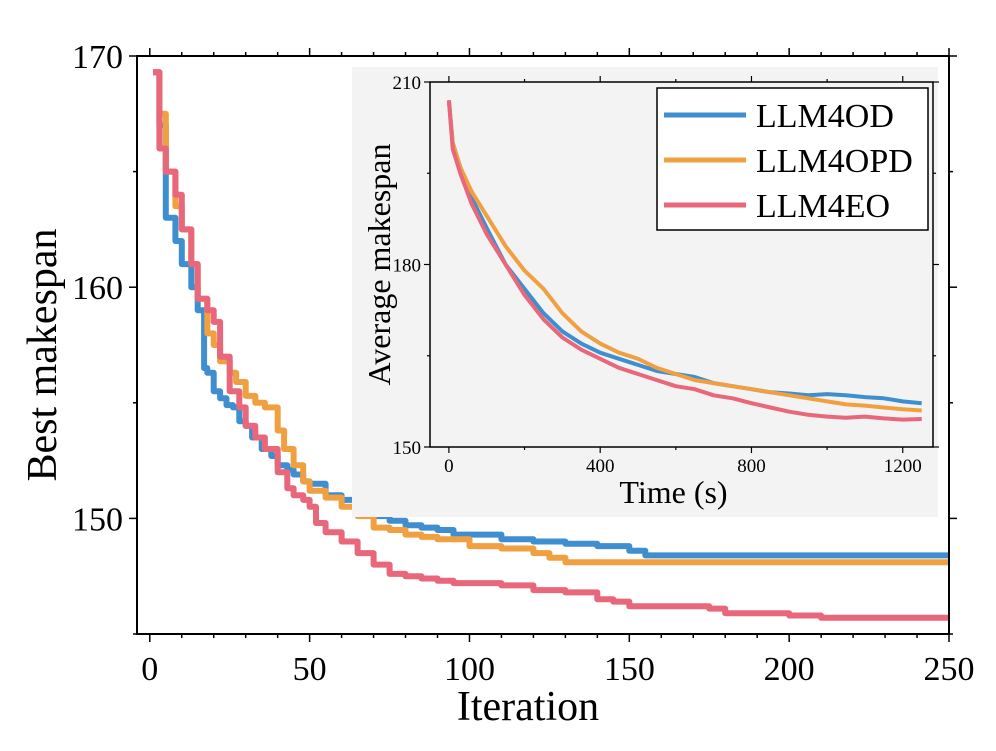  What do you see at coordinates (629, 669) in the screenshot?
I see `main-x-tick-label: 150` at bounding box center [629, 669].